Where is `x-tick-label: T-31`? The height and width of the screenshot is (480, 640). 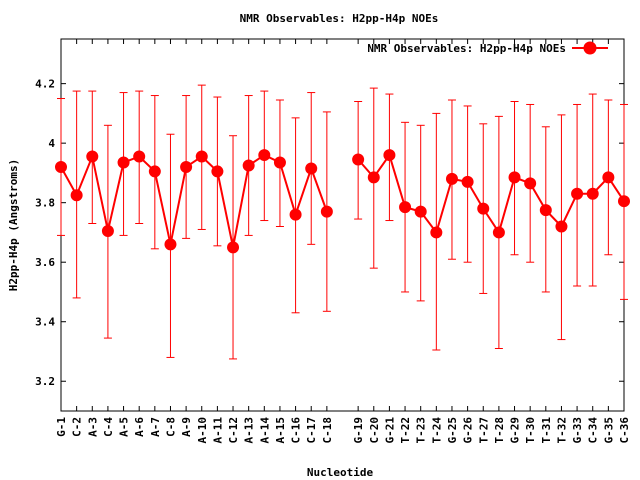
x-tick-label: T-31 is located at coordinates (546, 430).